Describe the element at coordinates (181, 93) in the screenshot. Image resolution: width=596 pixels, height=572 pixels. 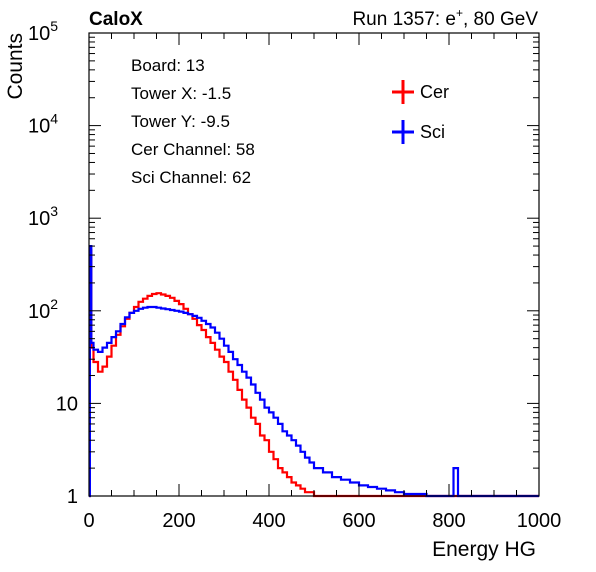
I see `info-line-tower-x: Tower X: -1.5` at that location.